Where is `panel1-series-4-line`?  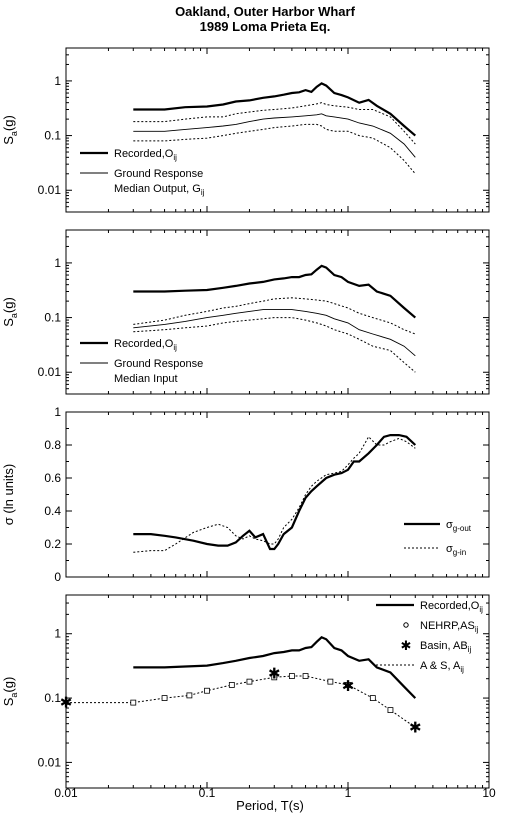 panel1-series-4-line is located at coordinates (274, 149).